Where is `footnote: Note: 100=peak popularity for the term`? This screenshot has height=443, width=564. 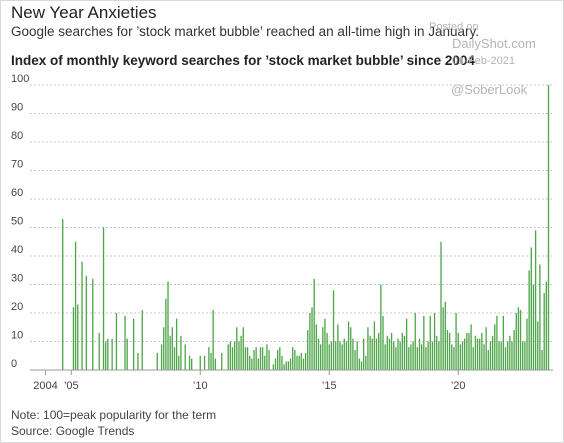
footnote: Note: 100=peak popularity for the term is located at coordinates (114, 415).